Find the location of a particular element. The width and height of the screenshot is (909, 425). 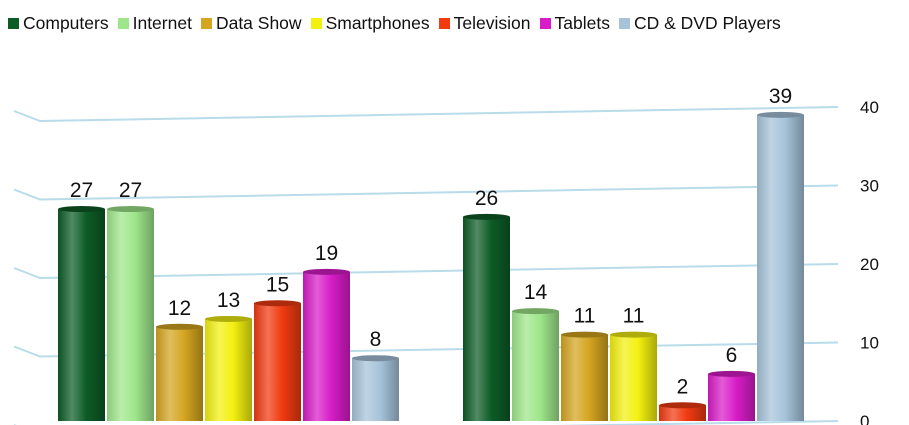

legend-label: CD & DVD Players is located at coordinates (707, 22).